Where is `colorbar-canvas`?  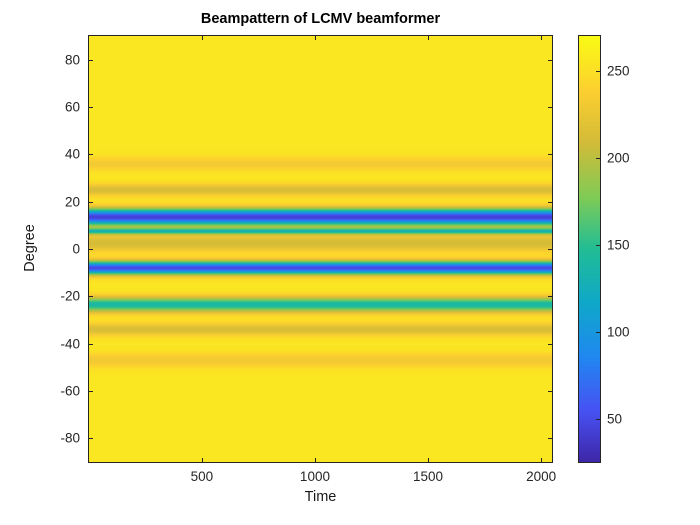
colorbar-canvas is located at coordinates (589, 249).